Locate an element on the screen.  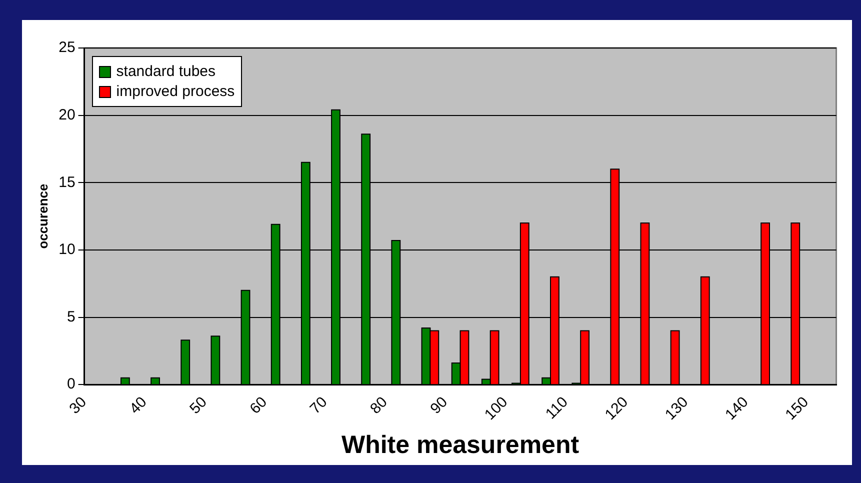
x-tick-label: 40 is located at coordinates (138, 406).